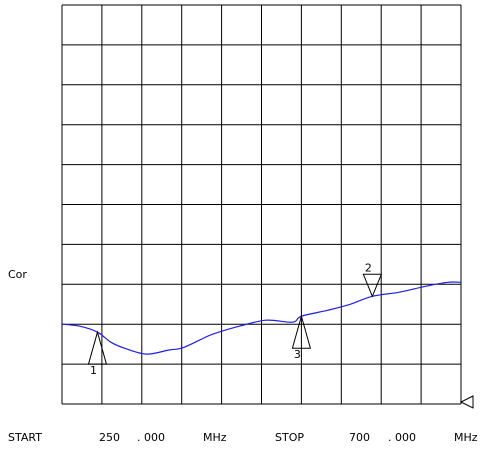 Image resolution: width=483 pixels, height=459 pixels. What do you see at coordinates (25, 437) in the screenshot?
I see `start-label: START` at bounding box center [25, 437].